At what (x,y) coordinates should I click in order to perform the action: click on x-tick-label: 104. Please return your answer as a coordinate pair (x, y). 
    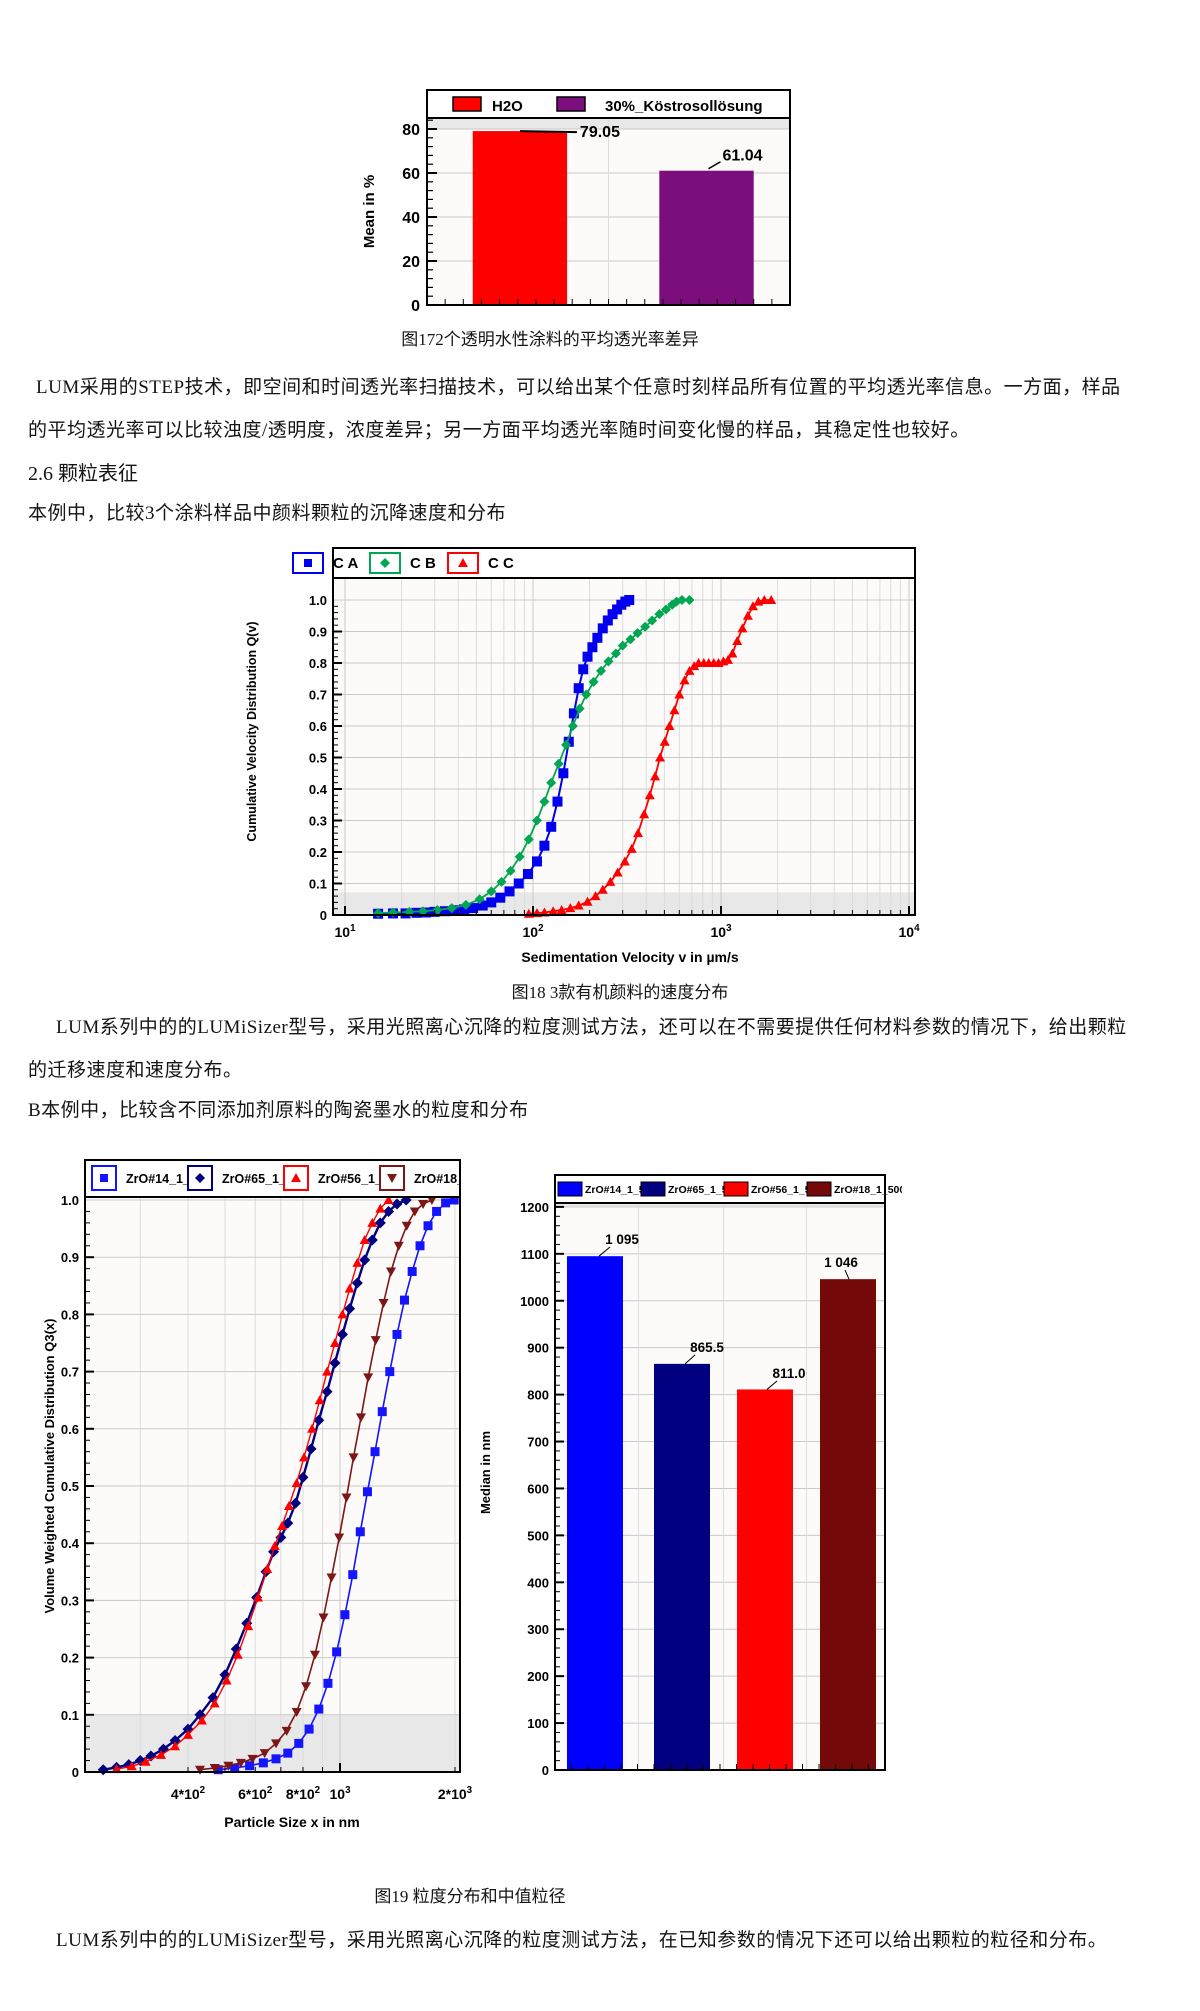
    Looking at the image, I should click on (909, 931).